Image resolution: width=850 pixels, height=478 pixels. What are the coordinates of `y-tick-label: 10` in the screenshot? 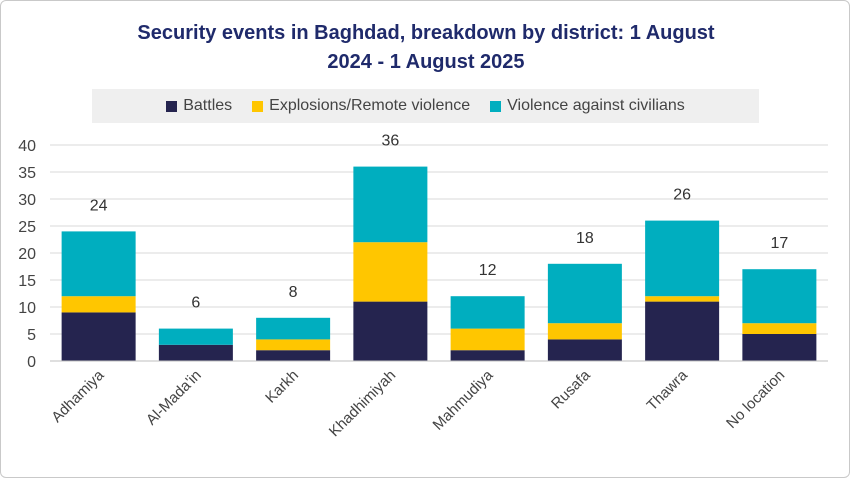 It's located at (27, 308).